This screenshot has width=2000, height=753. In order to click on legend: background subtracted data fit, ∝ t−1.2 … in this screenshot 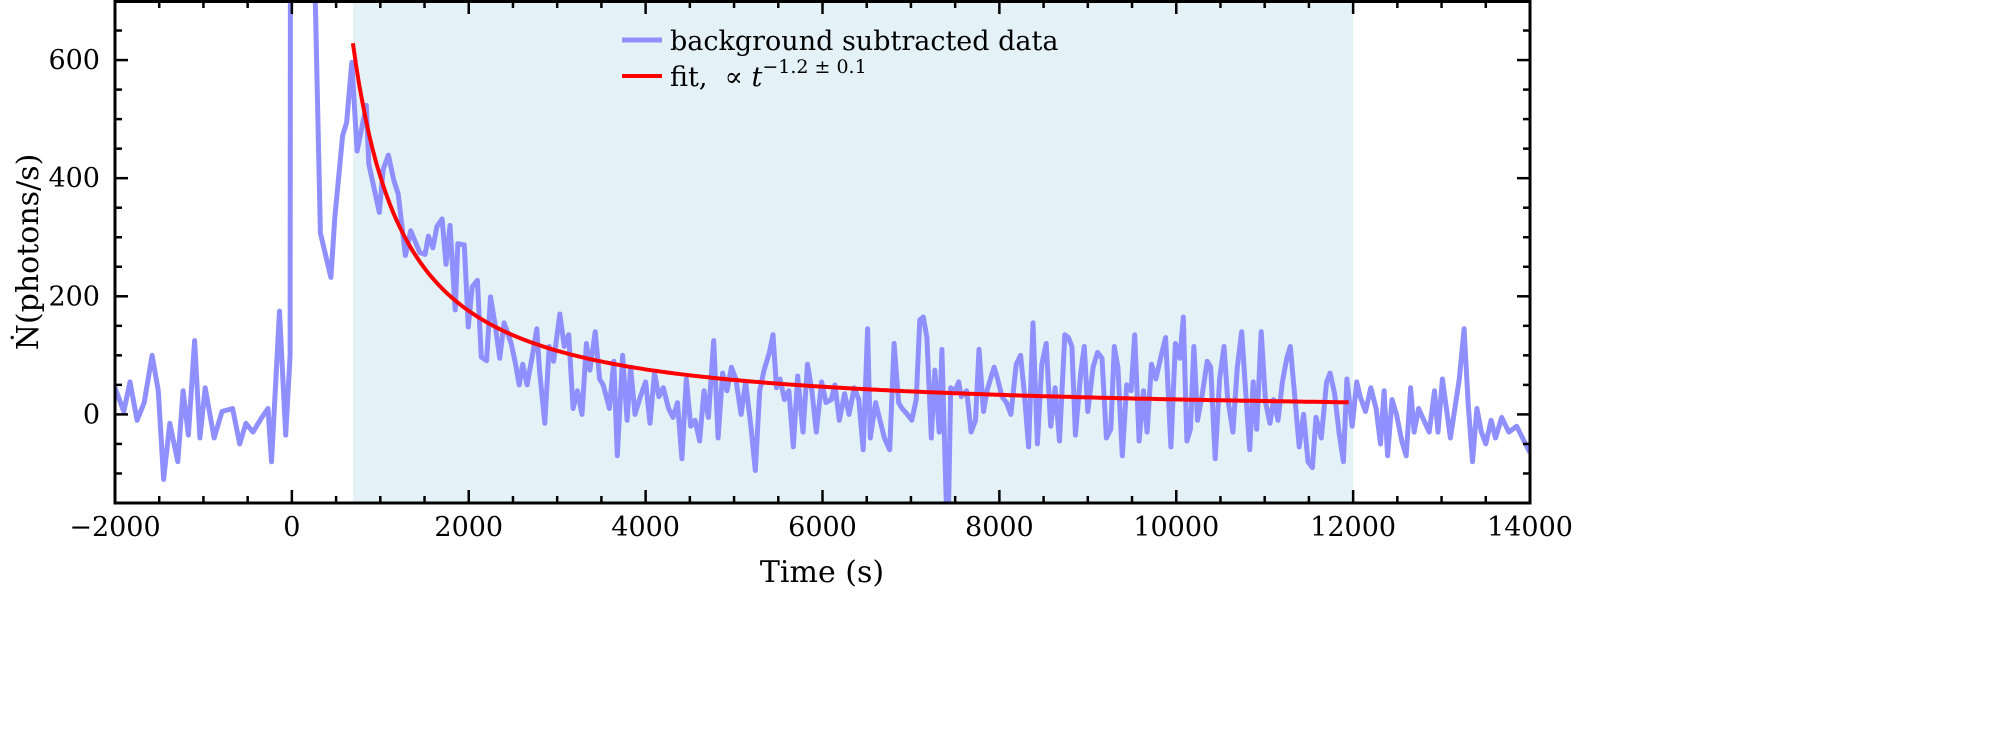, I will do `click(840, 59)`.